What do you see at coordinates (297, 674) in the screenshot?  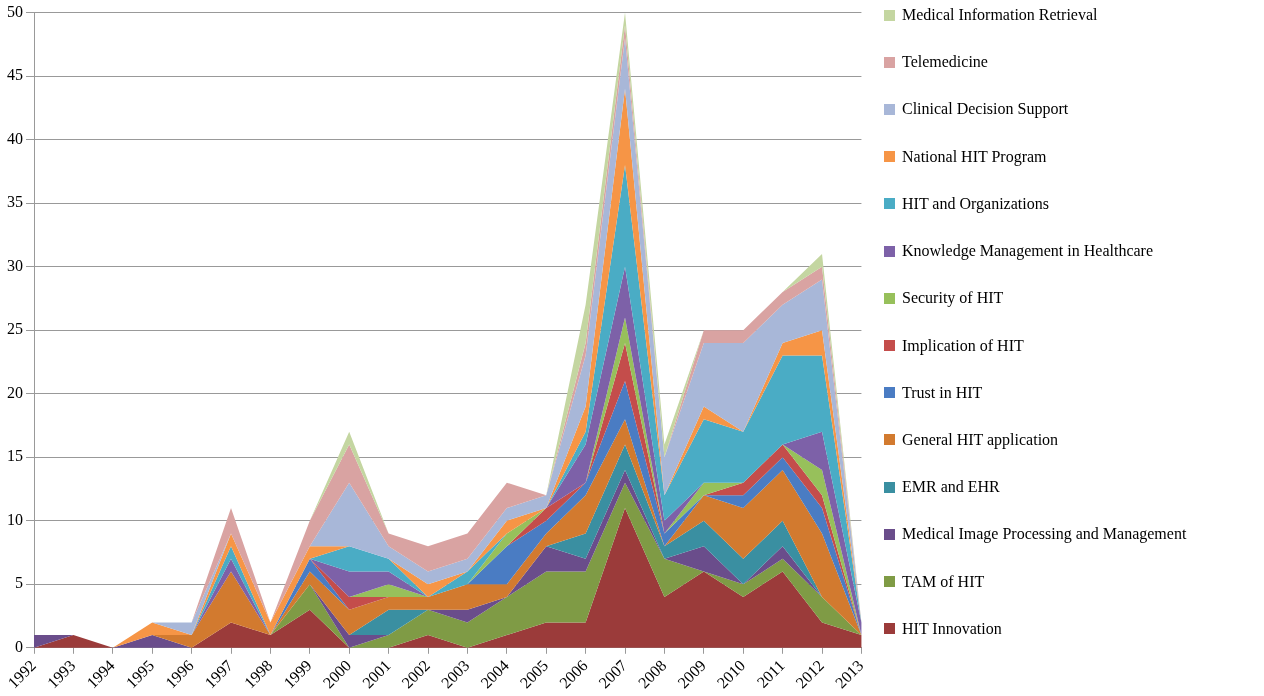 I see `x-tick-label: 1999` at bounding box center [297, 674].